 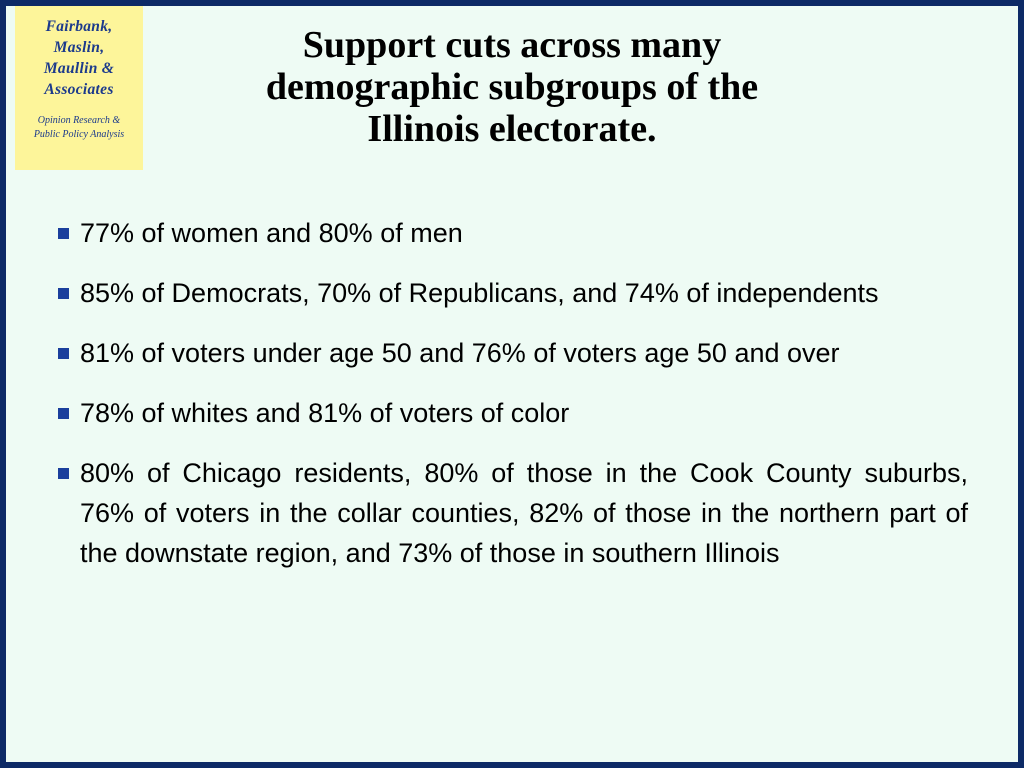 What do you see at coordinates (79, 58) in the screenshot?
I see `logo-name: Fairbank, Maslin, Maullin & Associates` at bounding box center [79, 58].